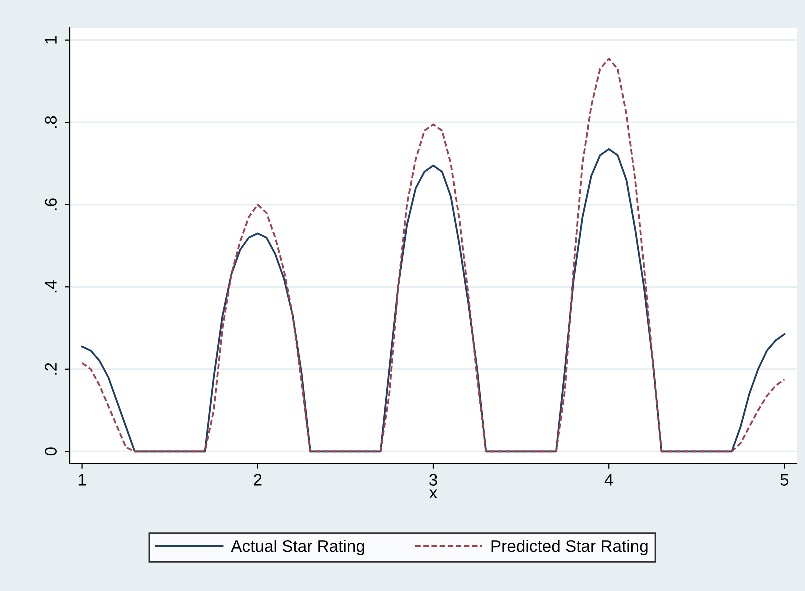  Describe the element at coordinates (51, 452) in the screenshot. I see `y-tick-label: 0` at that location.